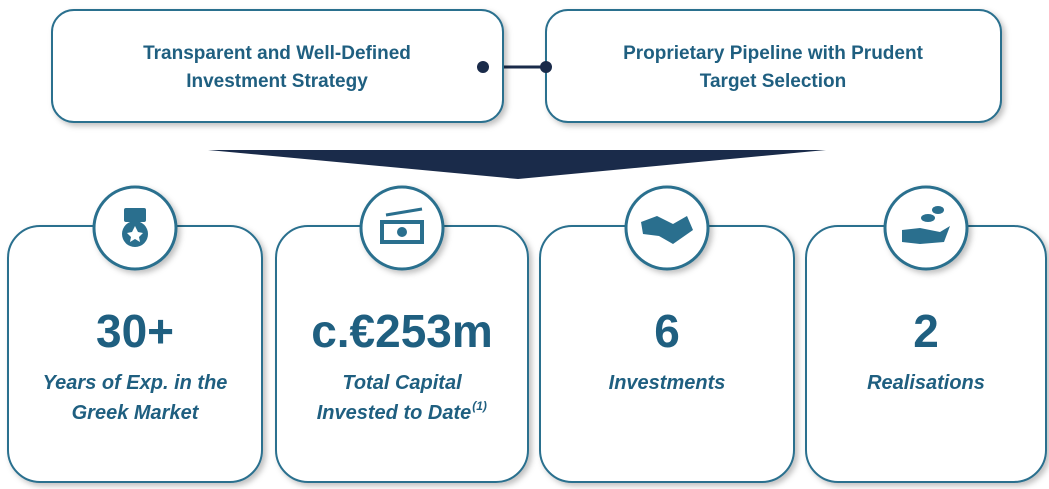 The height and width of the screenshot is (489, 1049). What do you see at coordinates (135, 383) in the screenshot?
I see `card-label: Years of Exp. in the` at bounding box center [135, 383].